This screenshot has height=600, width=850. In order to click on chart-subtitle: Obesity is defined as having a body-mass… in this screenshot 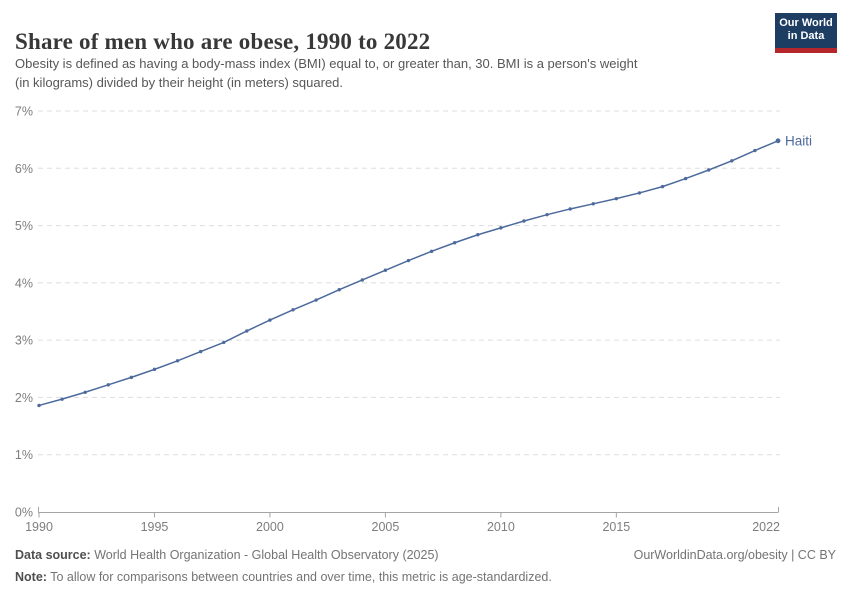, I will do `click(326, 73)`.